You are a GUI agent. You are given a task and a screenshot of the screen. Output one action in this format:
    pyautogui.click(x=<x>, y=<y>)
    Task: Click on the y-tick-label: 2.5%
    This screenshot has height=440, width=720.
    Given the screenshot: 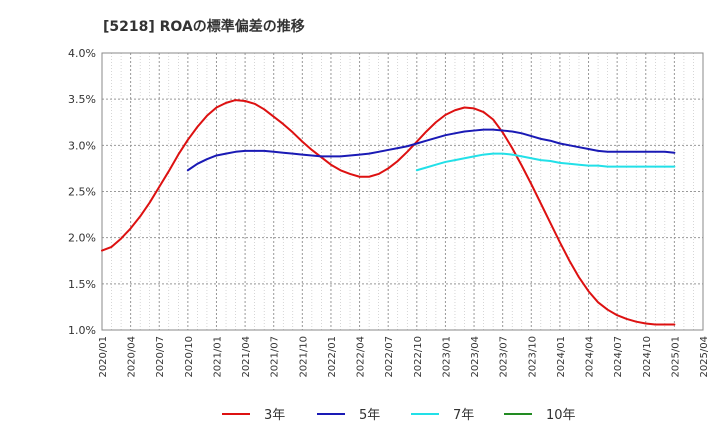 What is the action you would take?
    pyautogui.click(x=82, y=192)
    